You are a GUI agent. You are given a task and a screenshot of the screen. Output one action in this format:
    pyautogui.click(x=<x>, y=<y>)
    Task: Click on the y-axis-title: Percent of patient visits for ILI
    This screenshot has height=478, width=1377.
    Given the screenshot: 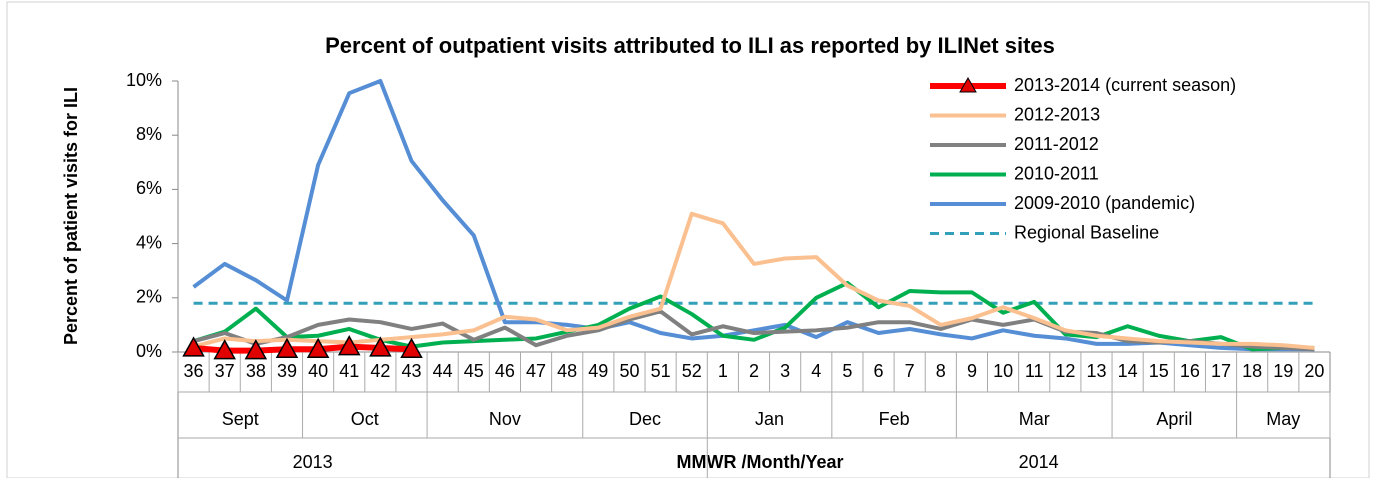 What is the action you would take?
    pyautogui.click(x=71, y=216)
    